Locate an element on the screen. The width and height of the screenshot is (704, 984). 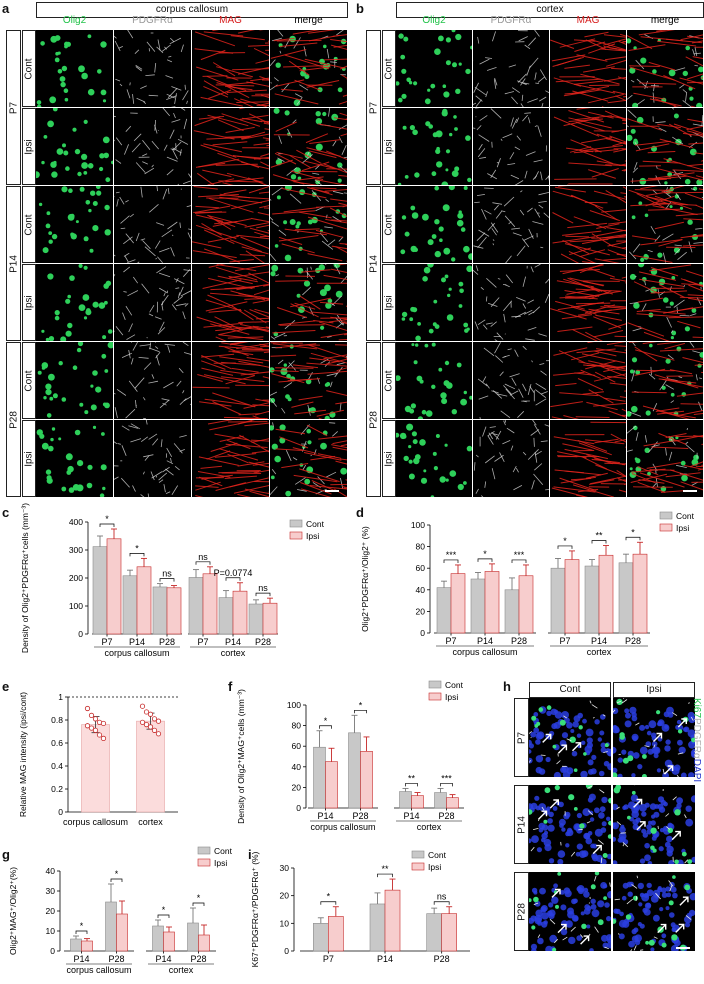
condition-label-text: Cont is located at coordinates (389, 68).